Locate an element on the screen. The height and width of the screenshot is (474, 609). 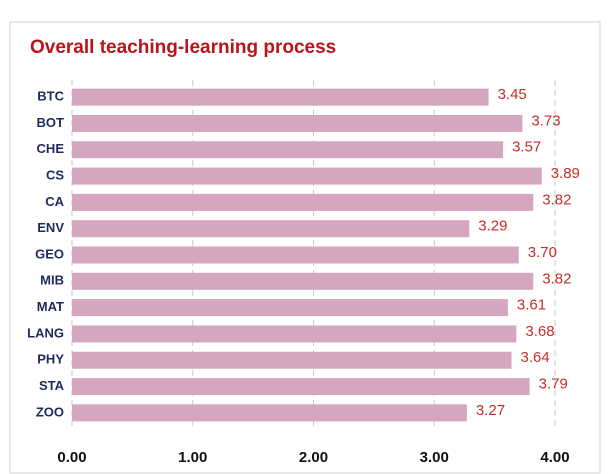
y-tick-label: CS is located at coordinates (55, 175).